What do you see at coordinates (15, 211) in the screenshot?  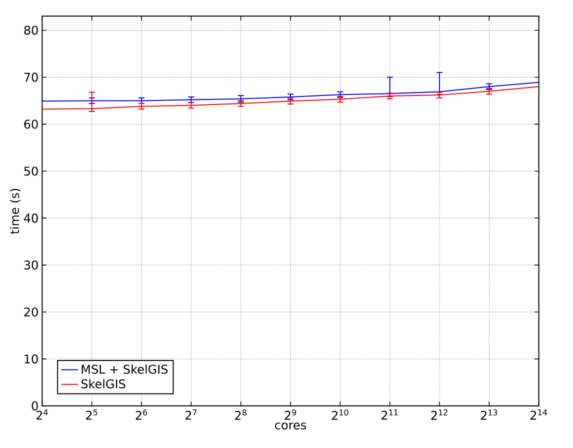 I see `y-axis-title: time (s)` at bounding box center [15, 211].